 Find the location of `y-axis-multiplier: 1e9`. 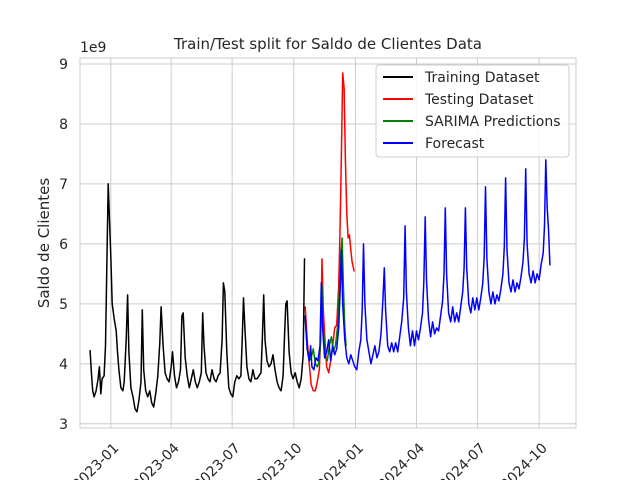

y-axis-multiplier: 1e9 is located at coordinates (93, 48).